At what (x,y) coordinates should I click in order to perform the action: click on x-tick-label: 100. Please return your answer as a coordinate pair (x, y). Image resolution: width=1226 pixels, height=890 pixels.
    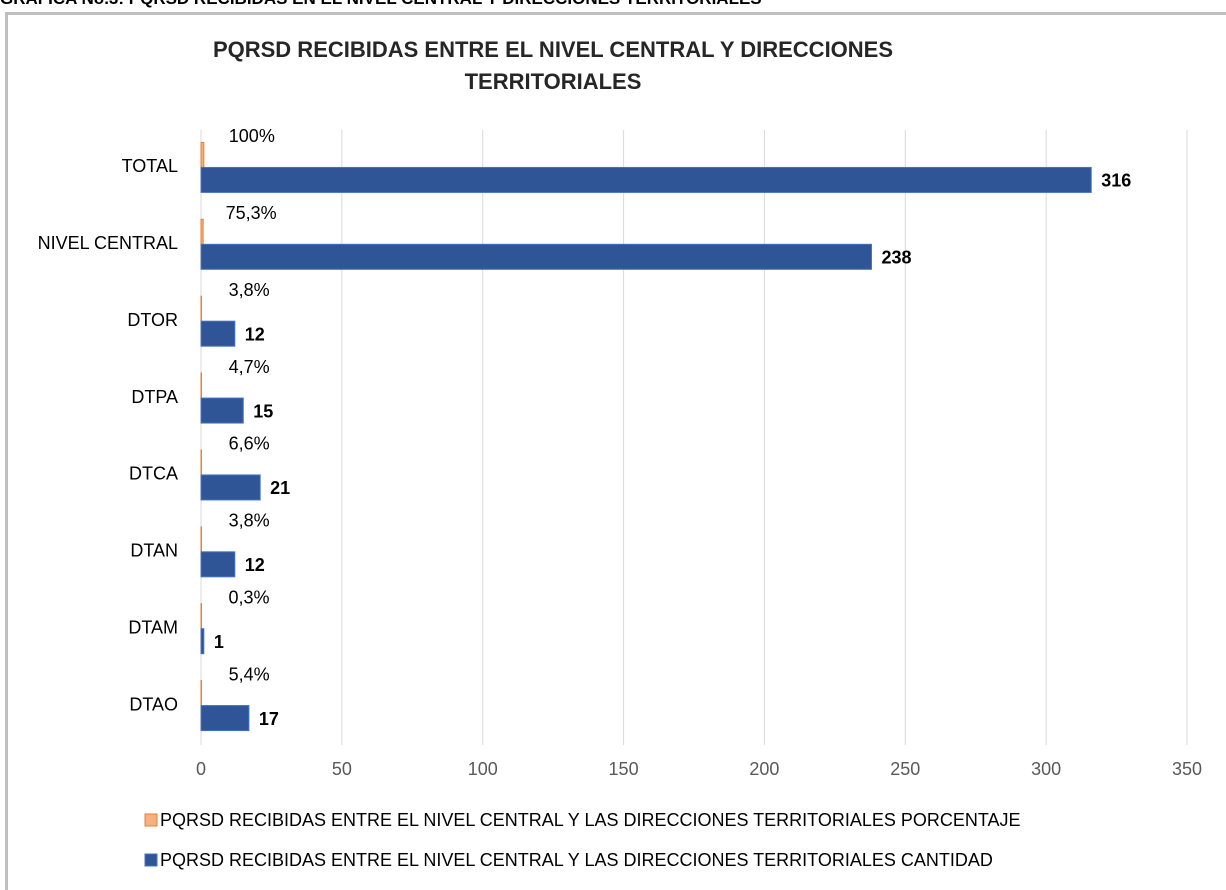
    Looking at the image, I should click on (483, 769).